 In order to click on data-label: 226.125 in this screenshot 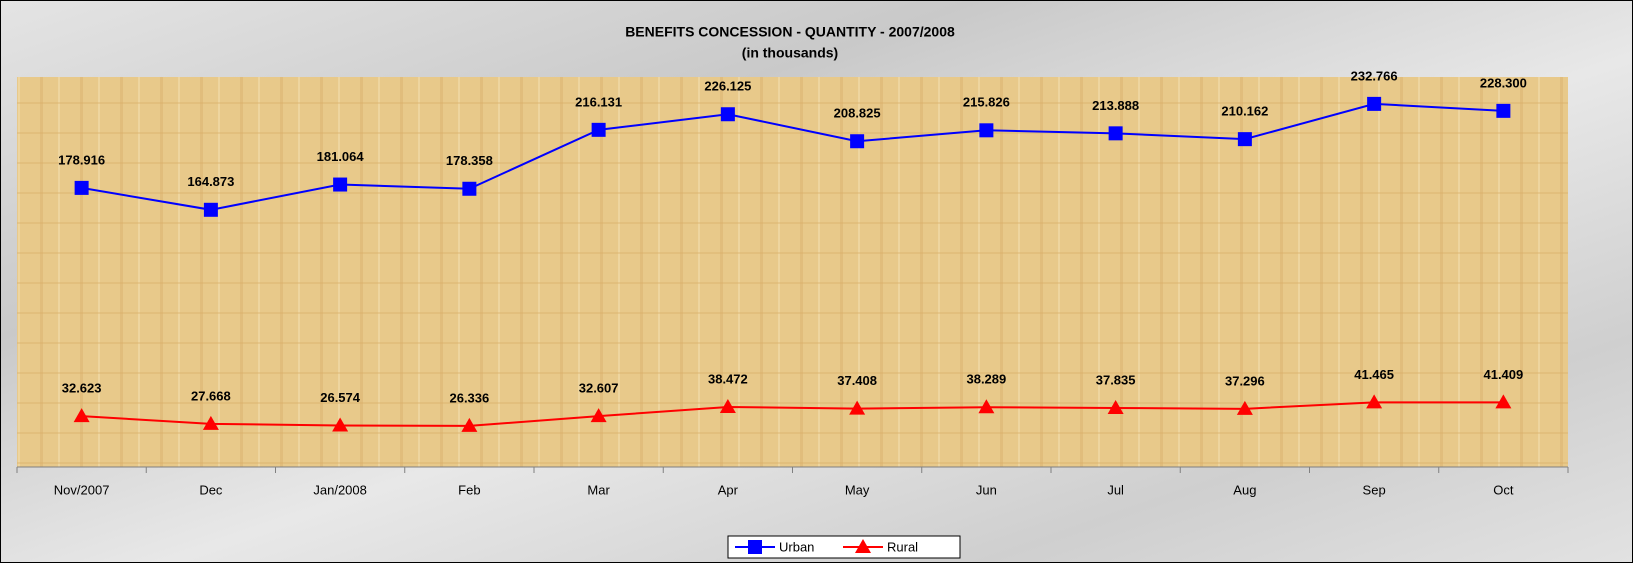, I will do `click(727, 86)`.